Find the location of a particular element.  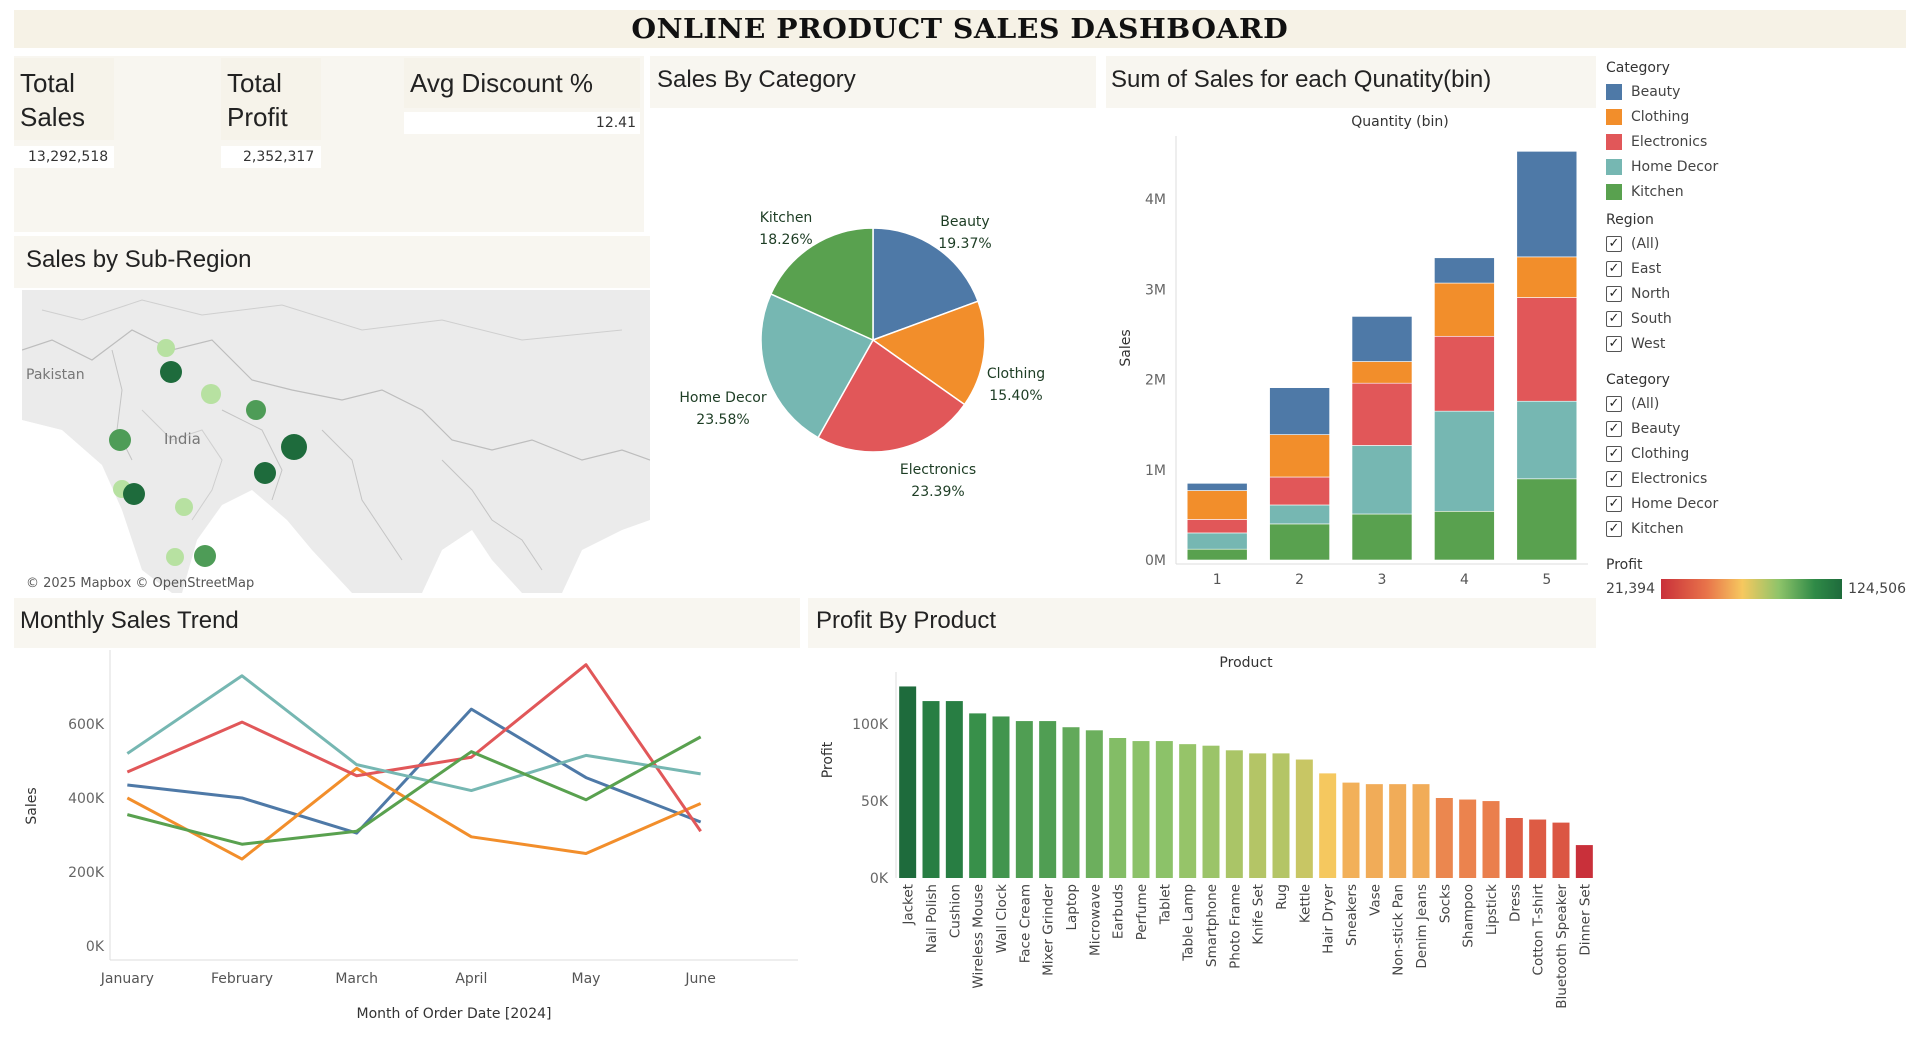

profit-bar-bluetooth-speaker is located at coordinates (1561, 850).